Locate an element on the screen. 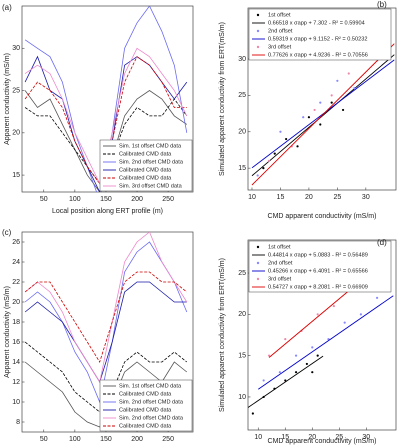 Image resolution: width=397 pixels, height=447 pixels. legend-label: 3rd offset is located at coordinates (280, 279).